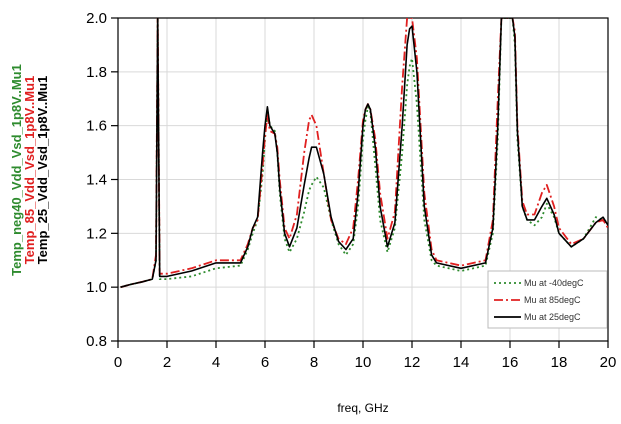  What do you see at coordinates (559, 362) in the screenshot?
I see `x-tick-label: 18` at bounding box center [559, 362].